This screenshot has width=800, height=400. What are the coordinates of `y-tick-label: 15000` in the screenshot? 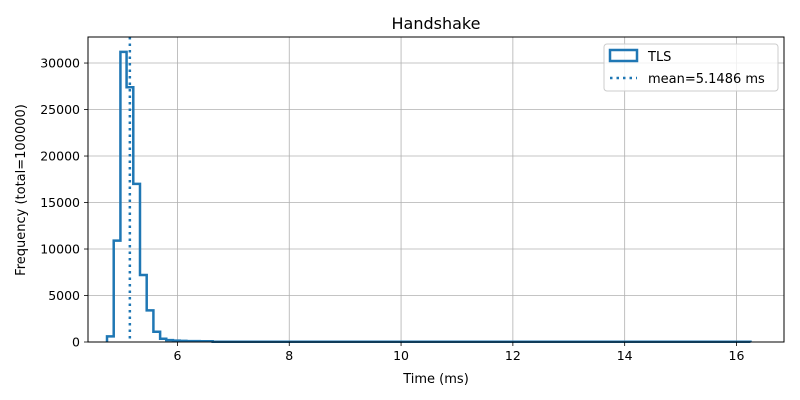 It's located at (60, 202).